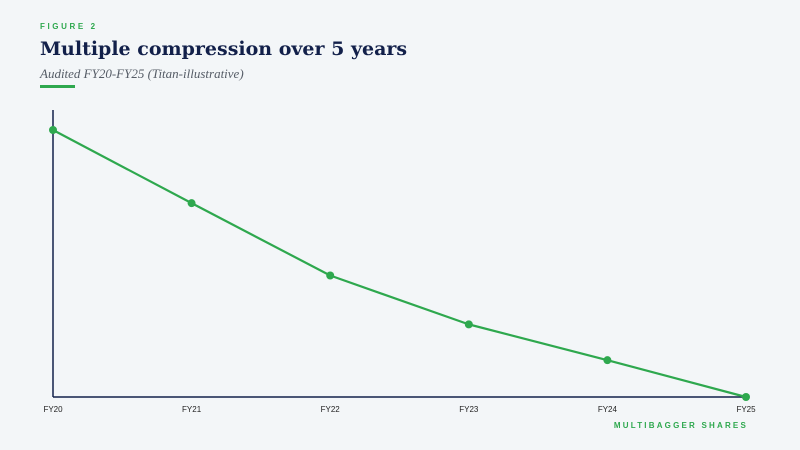 Image resolution: width=800 pixels, height=450 pixels. I want to click on x-tick-label-fy20: FY20, so click(53, 409).